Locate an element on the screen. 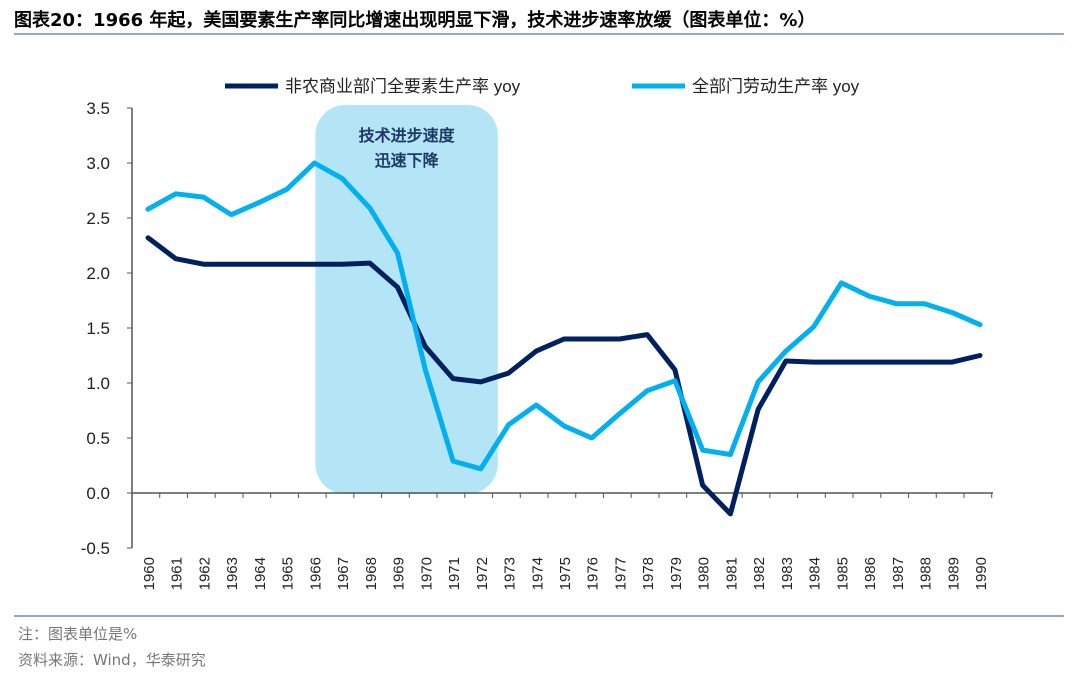  x-tick-label: 1982 is located at coordinates (759, 573).